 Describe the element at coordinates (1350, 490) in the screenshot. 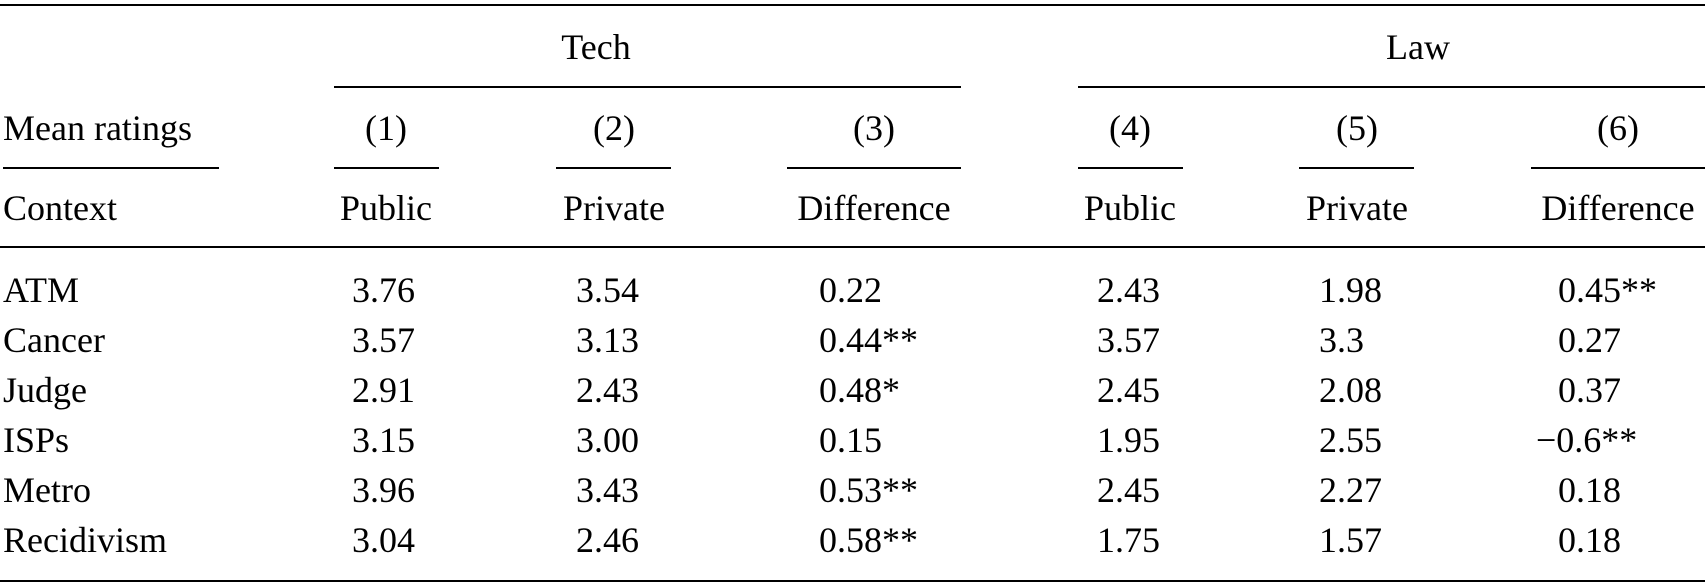

I see `table-cell: 2.27` at that location.